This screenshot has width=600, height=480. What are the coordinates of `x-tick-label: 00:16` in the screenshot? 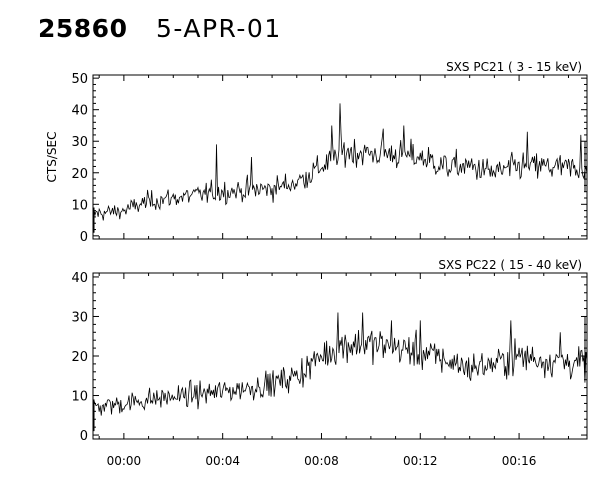 It's located at (519, 461).